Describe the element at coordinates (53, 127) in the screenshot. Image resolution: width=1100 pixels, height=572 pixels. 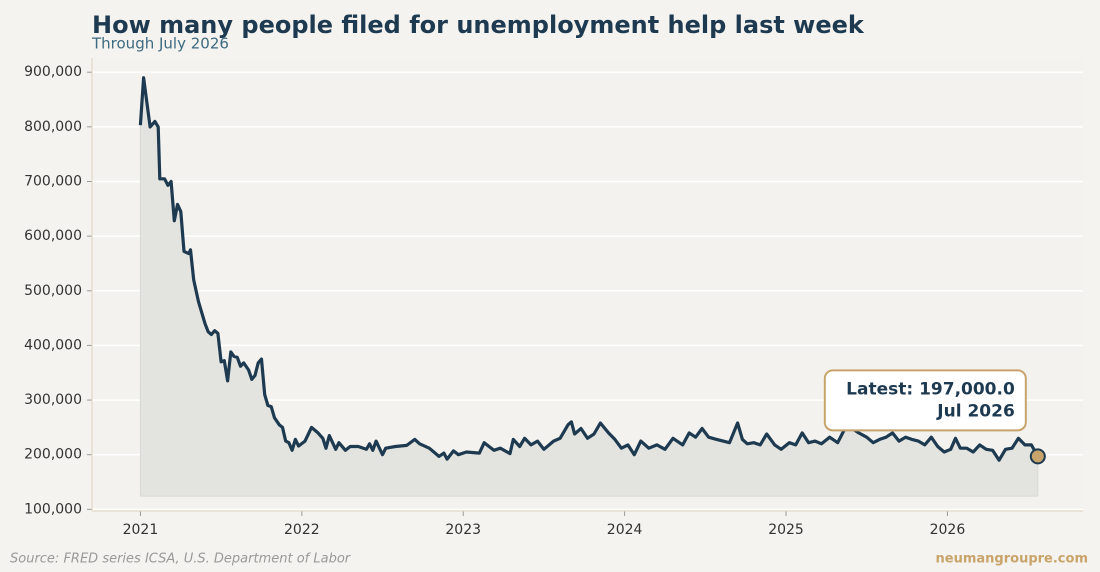
I see `y-tick-label: 800,000` at that location.